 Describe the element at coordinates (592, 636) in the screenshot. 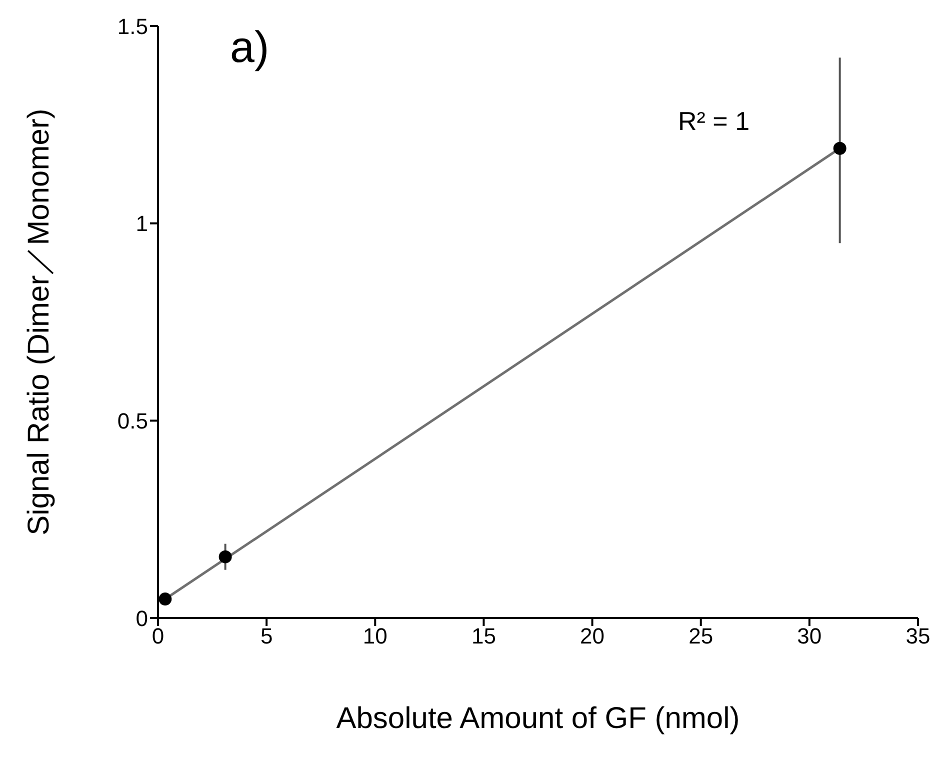

I see `x-tick-label: 20` at that location.